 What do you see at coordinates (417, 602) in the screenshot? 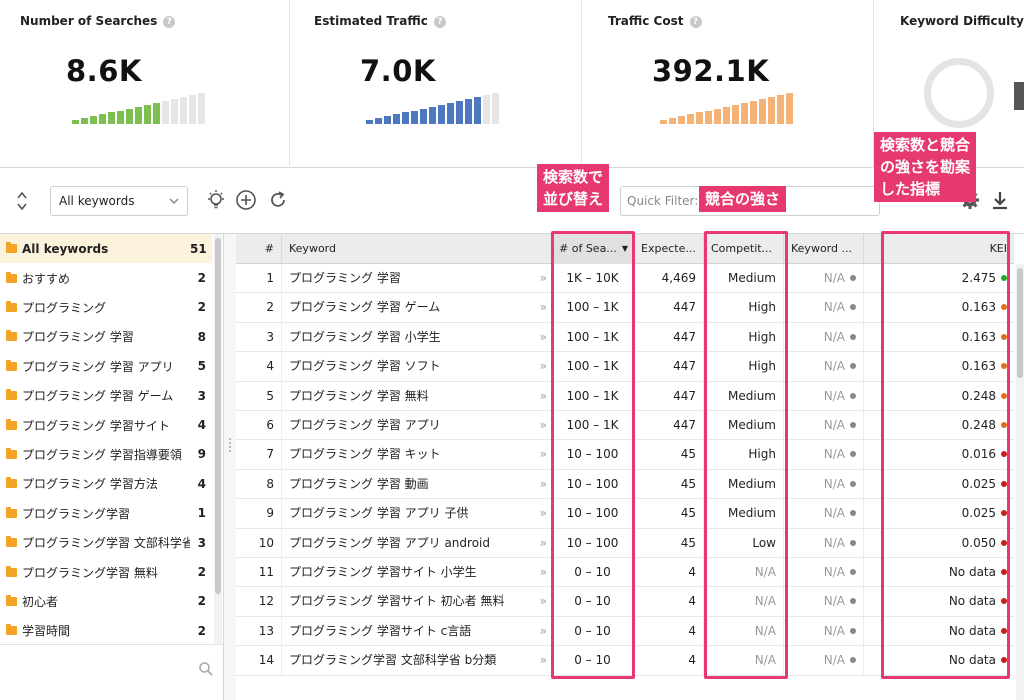
I see `cell-keyword: プログラミング 学習サイト 初心者 無料 »` at bounding box center [417, 602].